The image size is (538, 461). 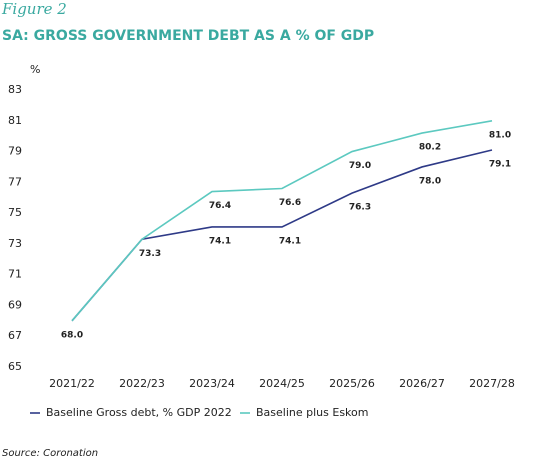 I want to click on y-tick-label: 73, so click(x=15, y=243).